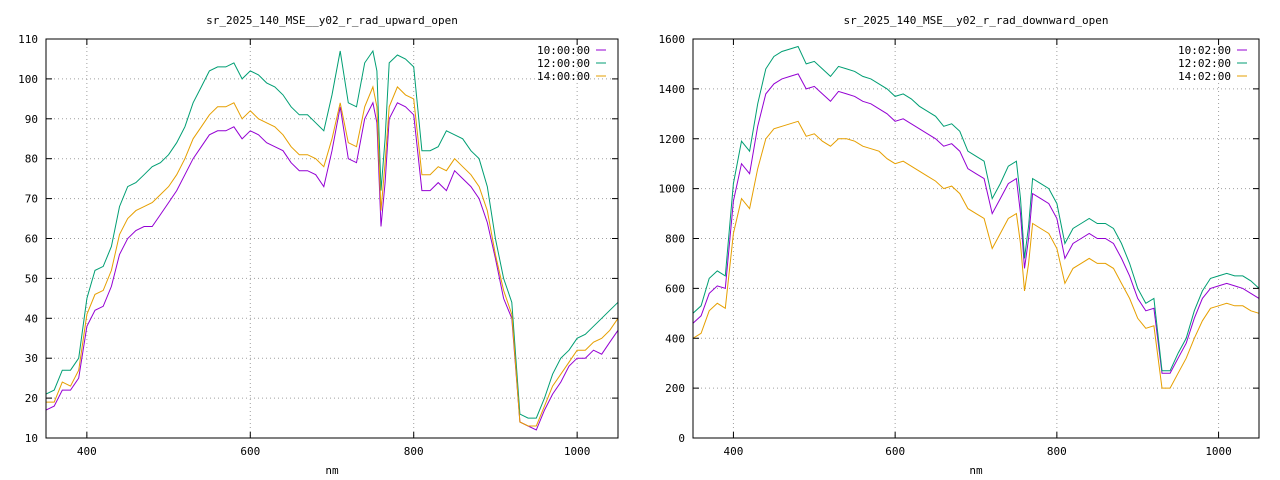 This screenshot has height=480, width=1280. Describe the element at coordinates (1204, 63) in the screenshot. I see `legend-label: 12:02:00` at that location.